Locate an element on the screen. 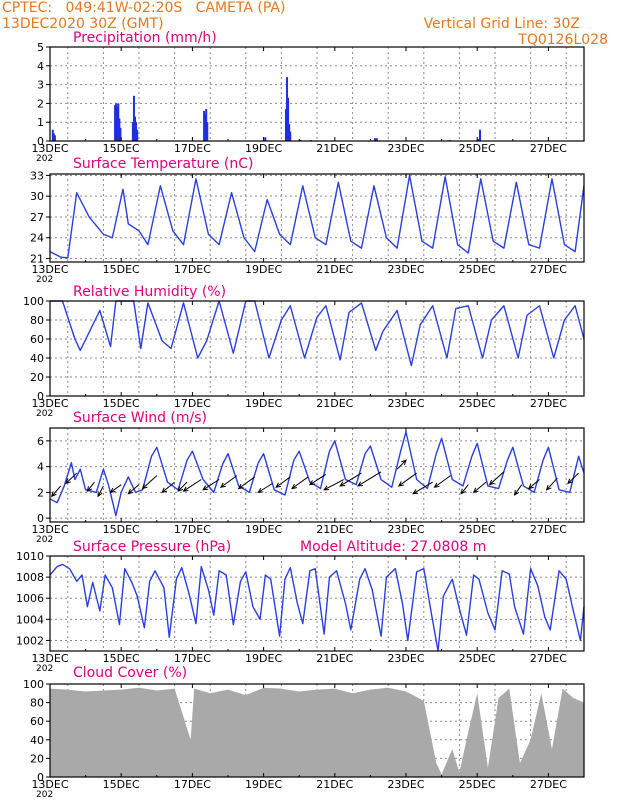 The image size is (618, 800). panel-frame is located at coordinates (317, 475).